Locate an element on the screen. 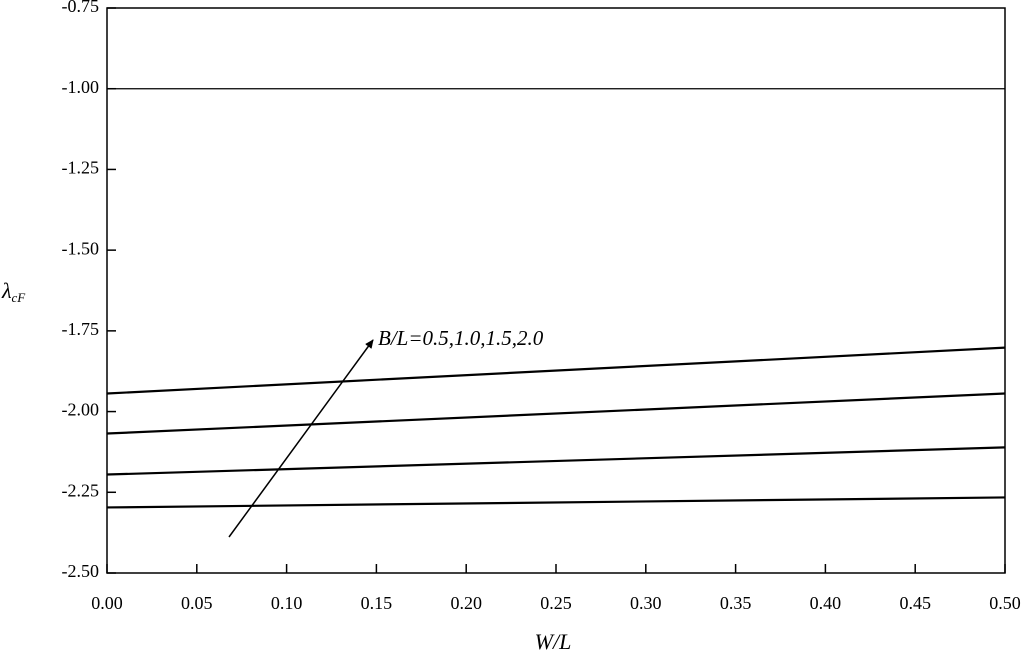 This screenshot has width=1024, height=666. x-tick-label: 0.00 is located at coordinates (107, 603).